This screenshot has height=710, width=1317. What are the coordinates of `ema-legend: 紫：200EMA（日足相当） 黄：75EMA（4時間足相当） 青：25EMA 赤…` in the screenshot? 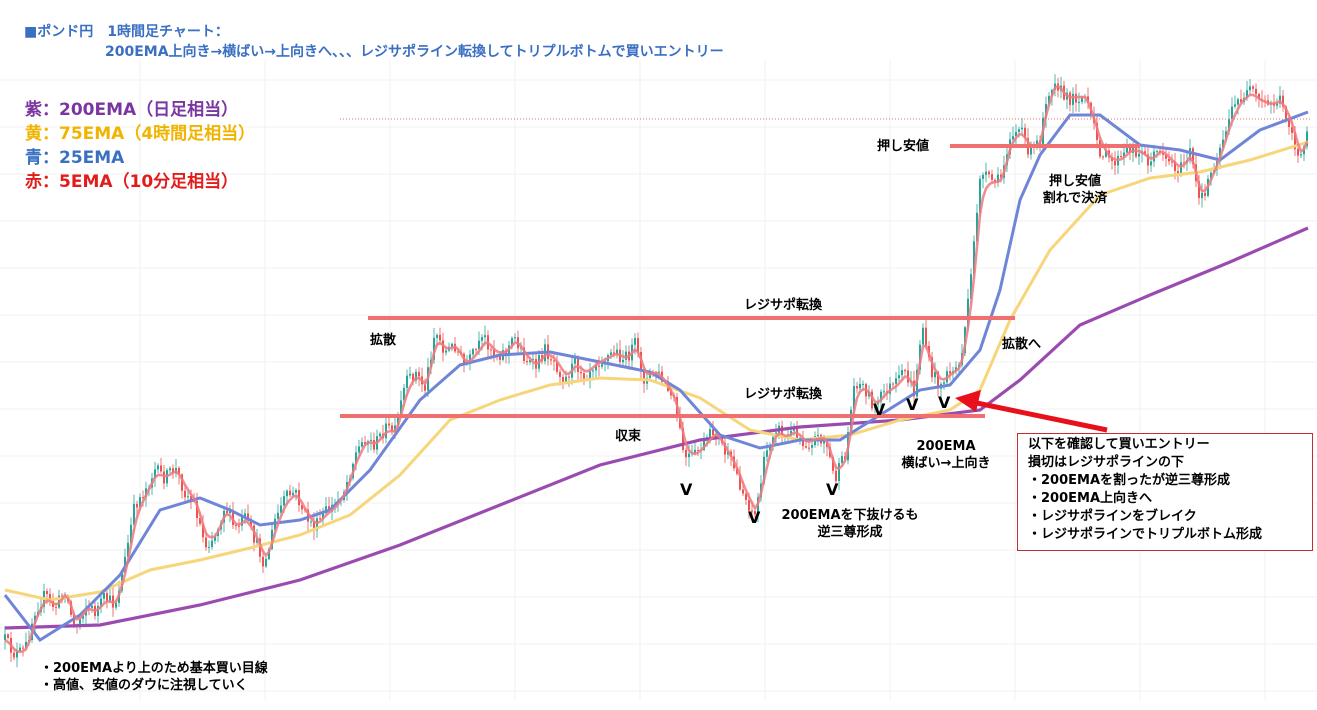 It's located at (140, 146).